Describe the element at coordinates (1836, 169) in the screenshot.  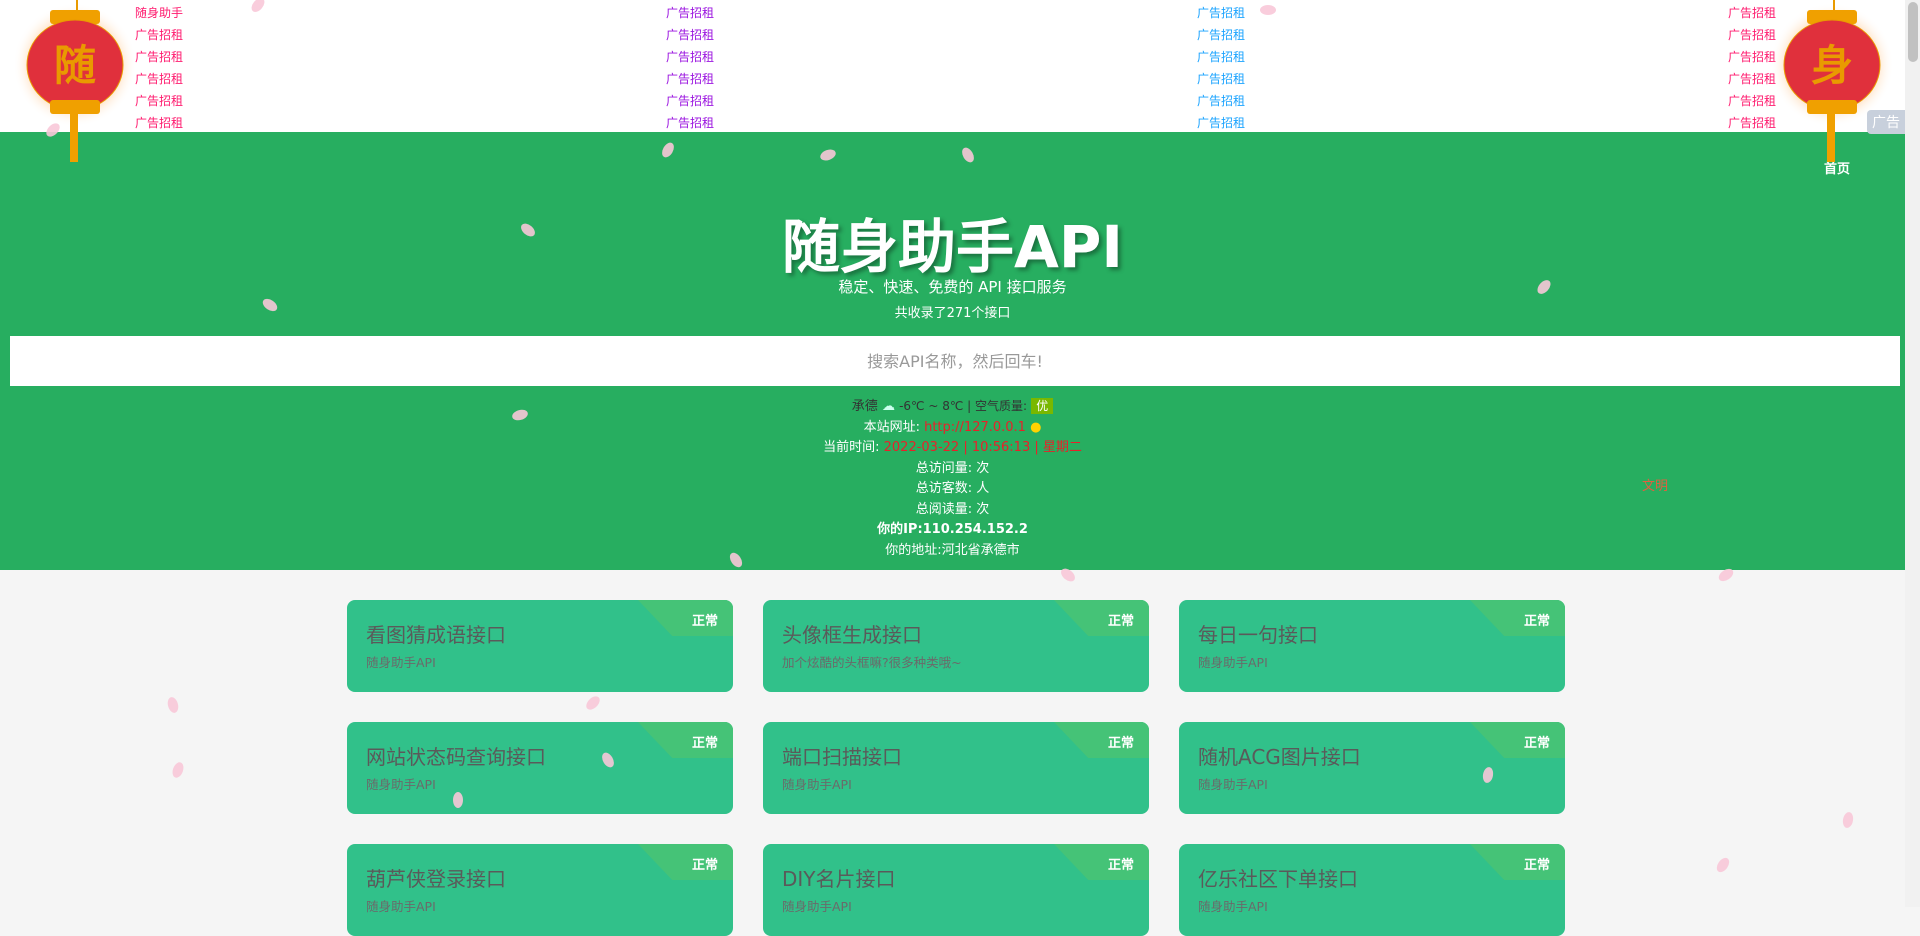
I see `nav-home: 首页` at that location.